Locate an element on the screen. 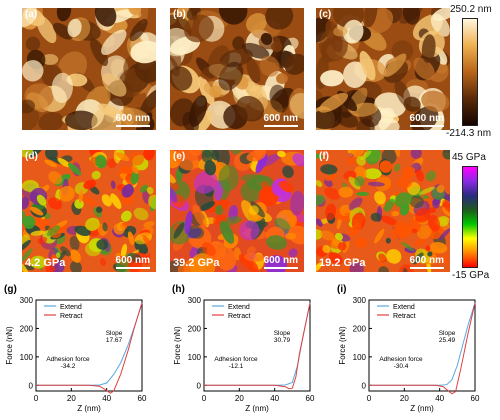  height-image-a: (a) 600 nm is located at coordinates (89, 69).